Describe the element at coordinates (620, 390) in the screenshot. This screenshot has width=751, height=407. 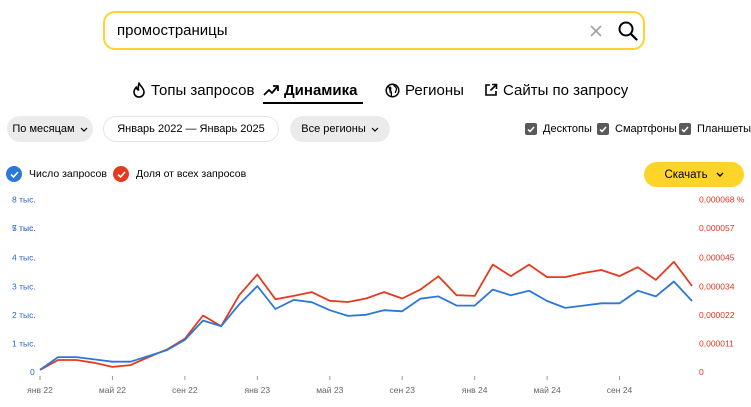
I see `x-tick-label: сен 24` at that location.